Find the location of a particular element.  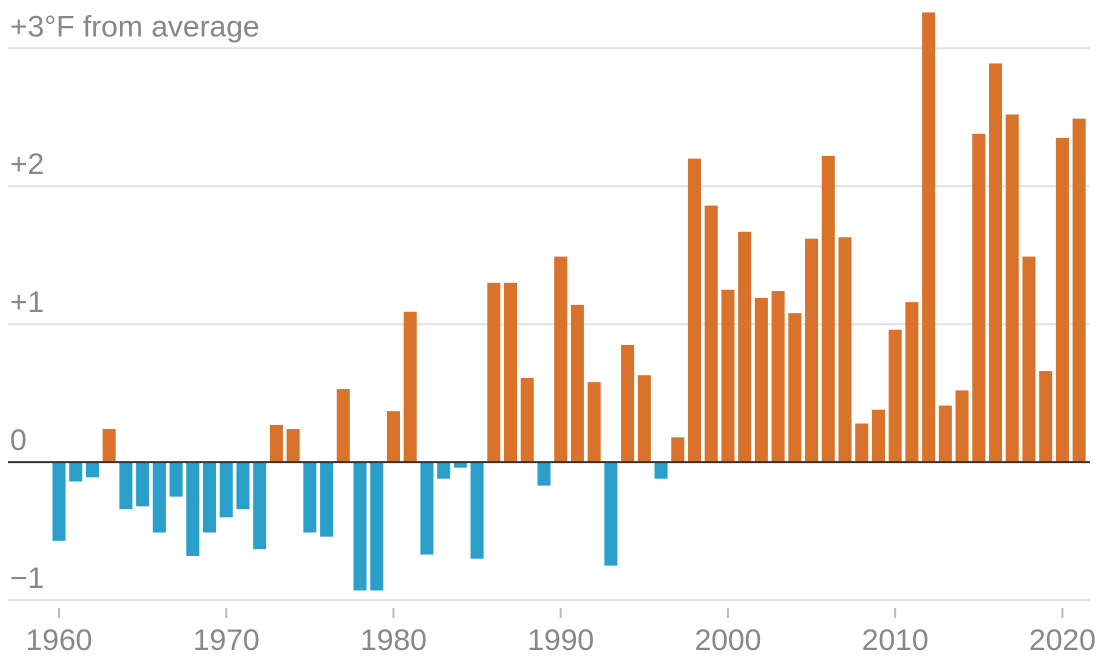

y-tick-label: −1 is located at coordinates (27, 578).